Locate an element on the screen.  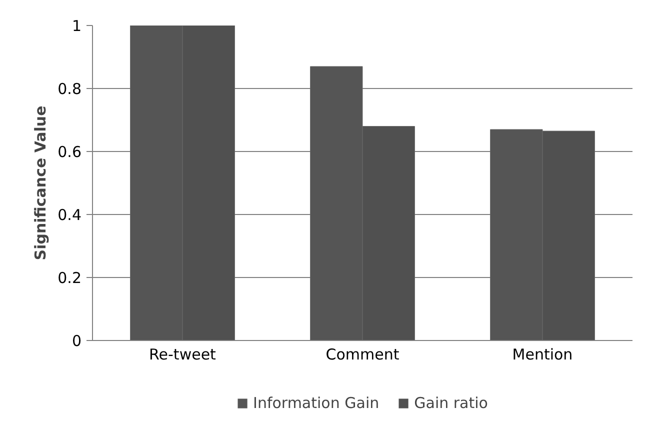
legend-label: Gain ratio is located at coordinates (451, 403).